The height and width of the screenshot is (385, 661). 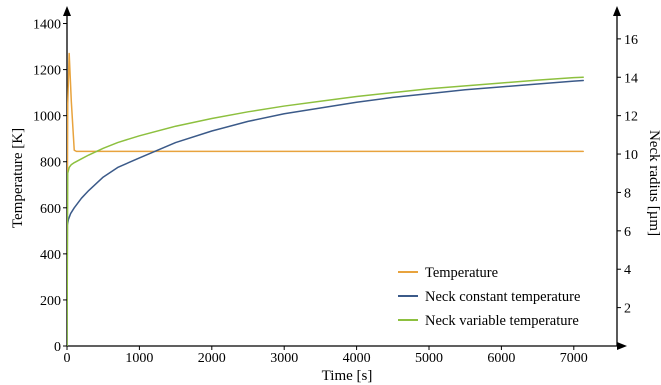 What do you see at coordinates (47, 25) in the screenshot?
I see `y-tick-label: 1400` at bounding box center [47, 25].